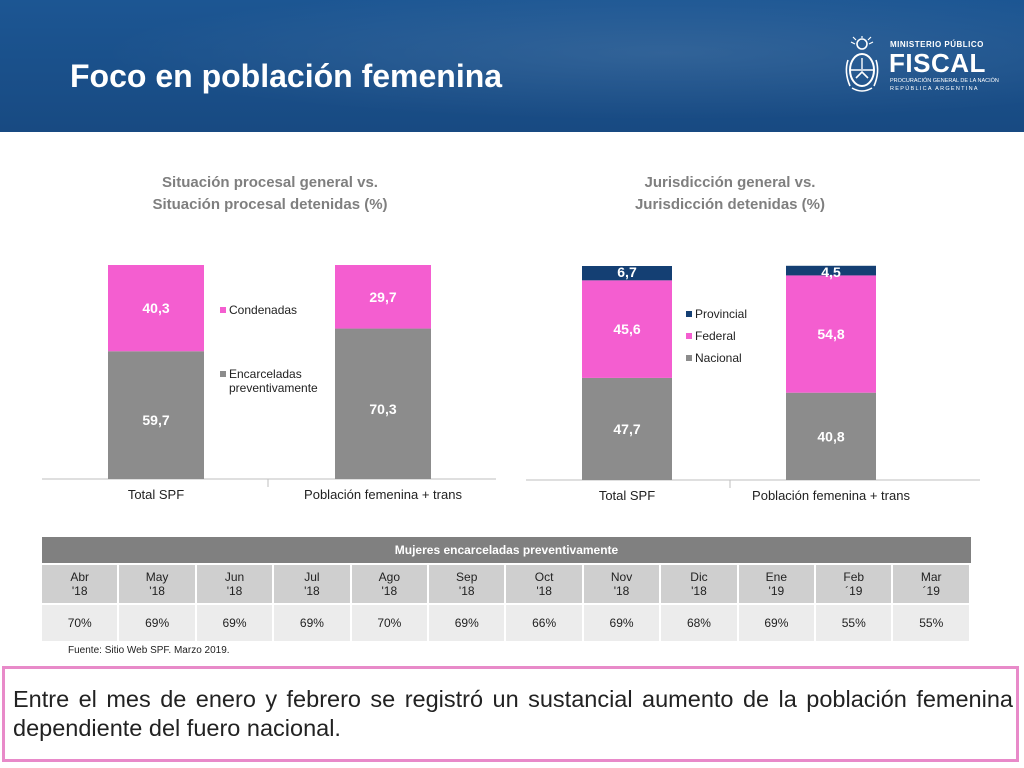 This screenshot has width=1024, height=768. I want to click on month-cell: Sep '18, so click(468, 583).